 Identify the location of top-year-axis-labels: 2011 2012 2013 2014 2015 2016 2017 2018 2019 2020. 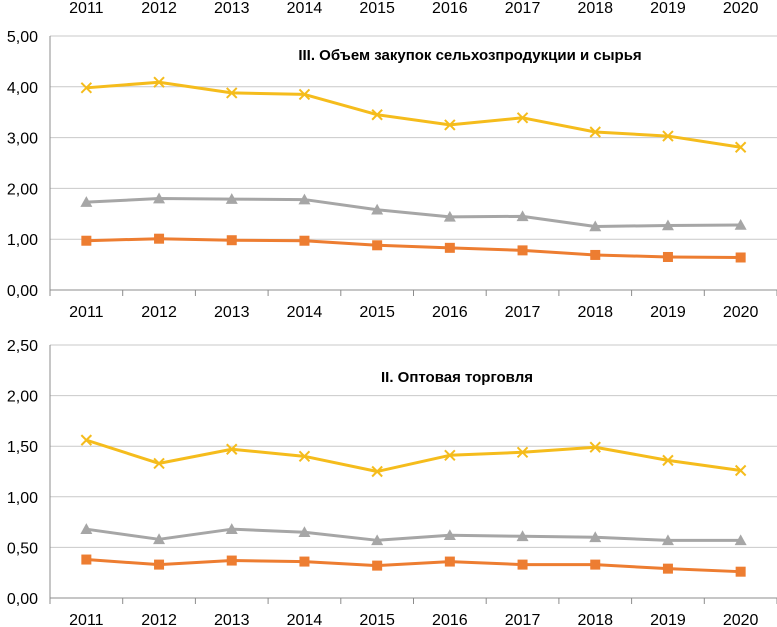
(413, 8).